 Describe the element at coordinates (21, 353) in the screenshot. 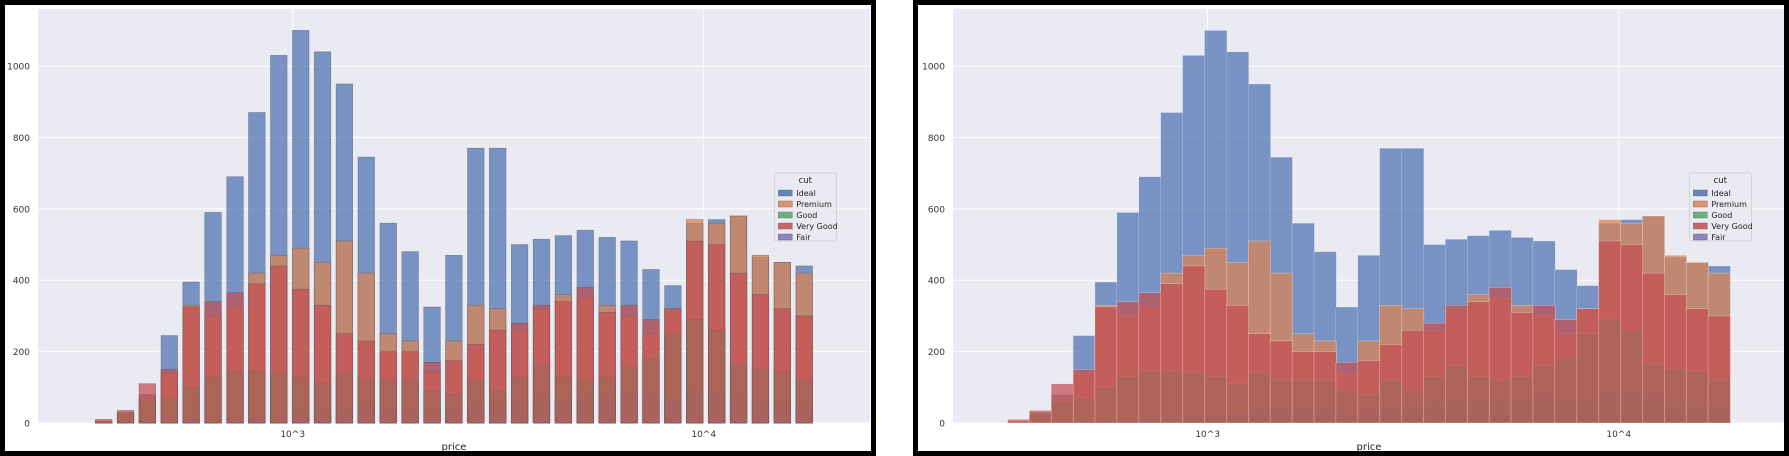

I see `left-y-tick-label: 200` at that location.